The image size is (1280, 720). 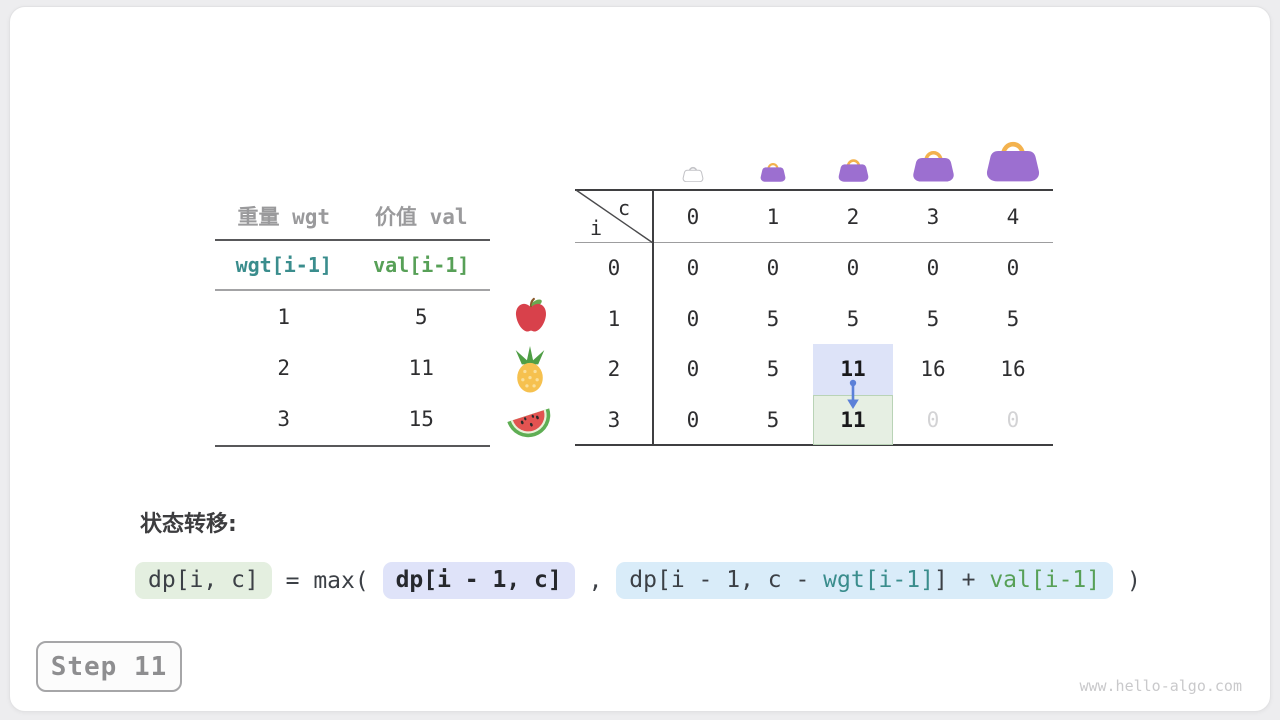 What do you see at coordinates (878, 580) in the screenshot?
I see `formula-part: wgt[i-1]` at bounding box center [878, 580].